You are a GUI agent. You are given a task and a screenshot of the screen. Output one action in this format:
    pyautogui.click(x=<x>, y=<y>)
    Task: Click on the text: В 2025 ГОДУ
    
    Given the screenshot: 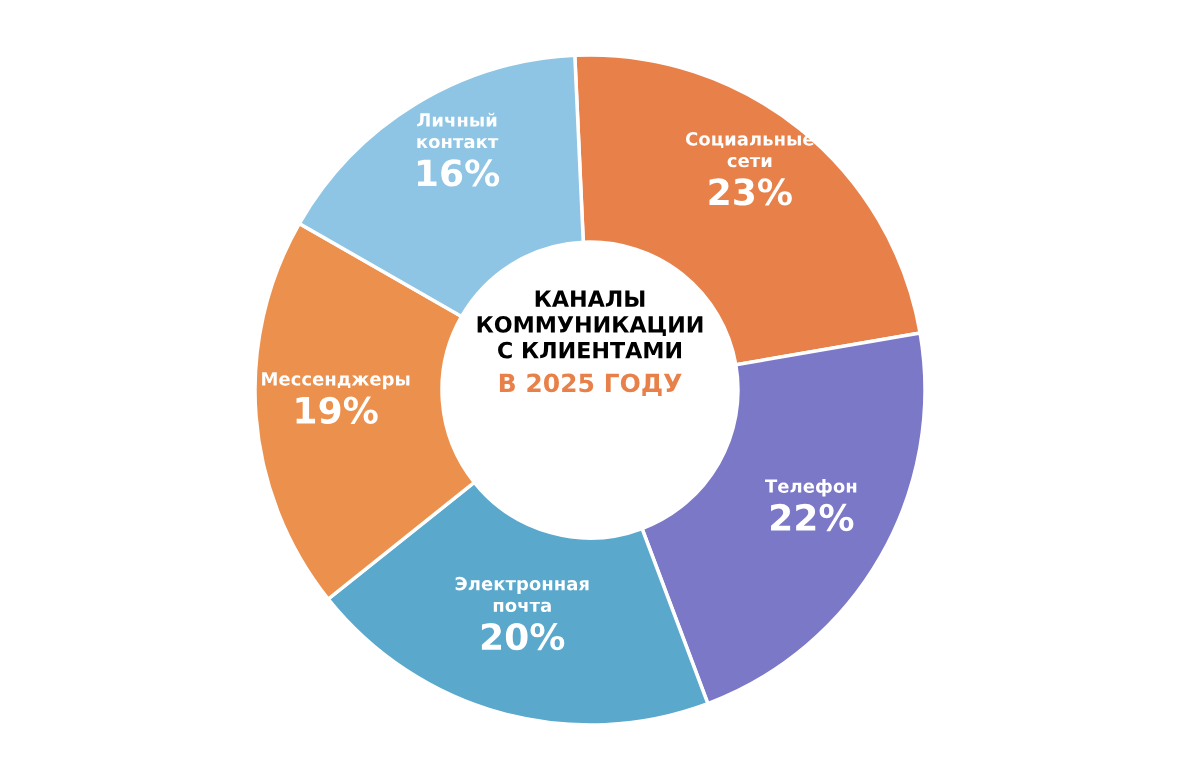 What is the action you would take?
    pyautogui.click(x=590, y=384)
    